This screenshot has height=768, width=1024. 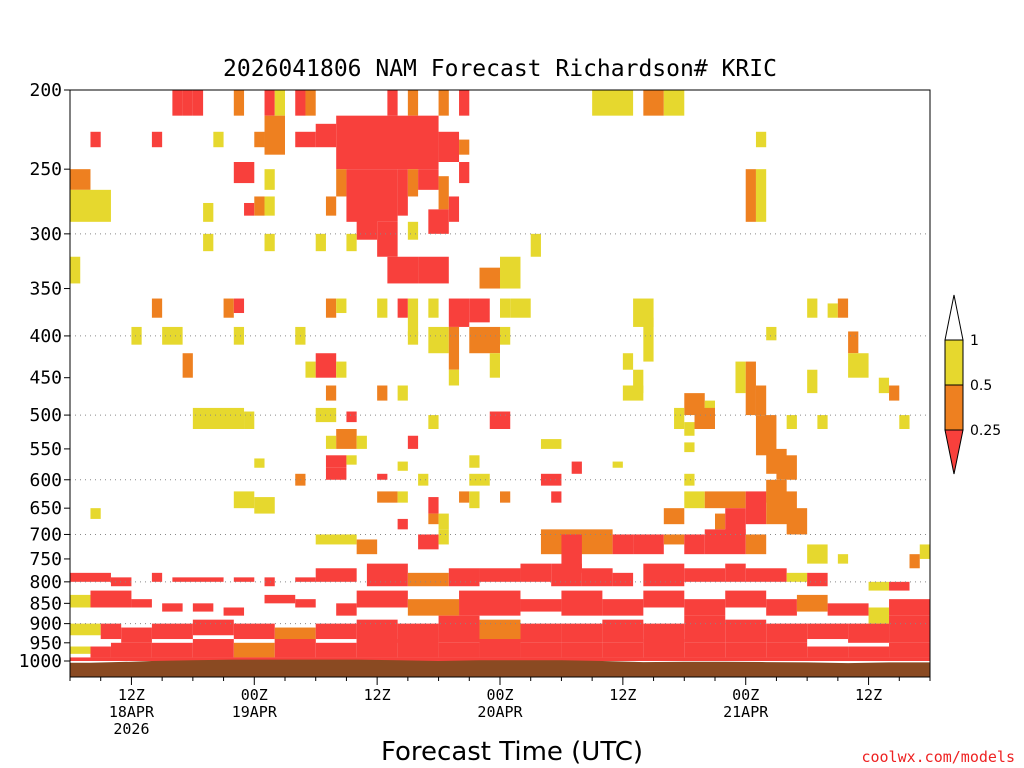 I want to click on legend-label: 1, so click(x=974, y=341).